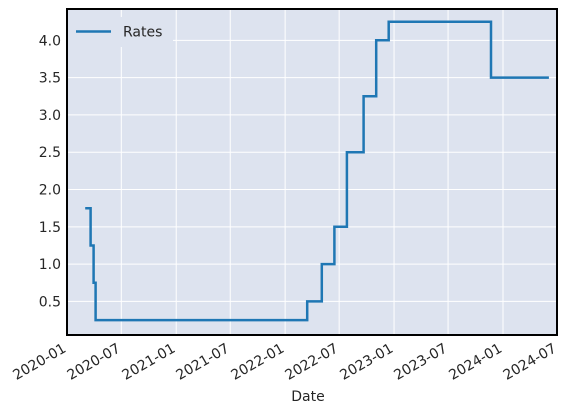 The width and height of the screenshot is (566, 415). Describe the element at coordinates (366, 362) in the screenshot. I see `x-tick-label: 2023-01` at that location.